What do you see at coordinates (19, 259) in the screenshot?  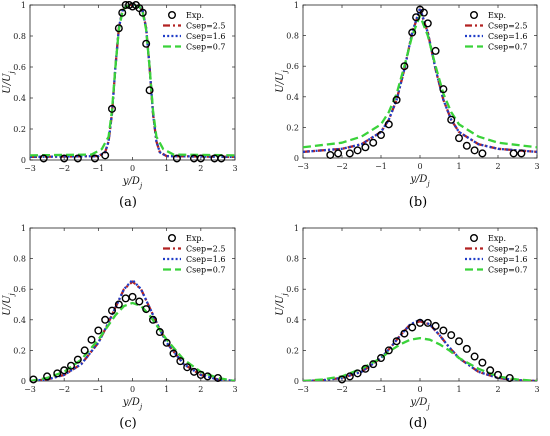 I see `y-tick-label: 0.8` at bounding box center [19, 259].